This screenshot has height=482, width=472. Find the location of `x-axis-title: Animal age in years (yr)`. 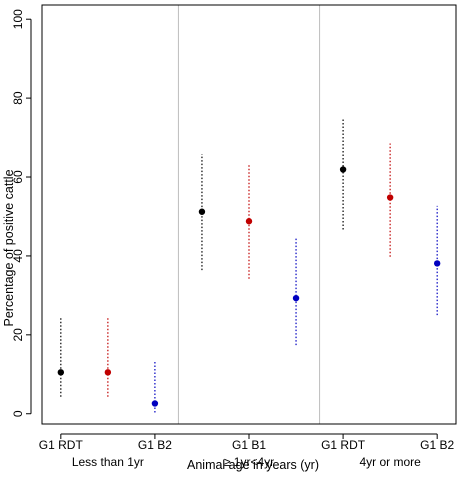

x-axis-title: Animal age in years (yr) is located at coordinates (253, 465).